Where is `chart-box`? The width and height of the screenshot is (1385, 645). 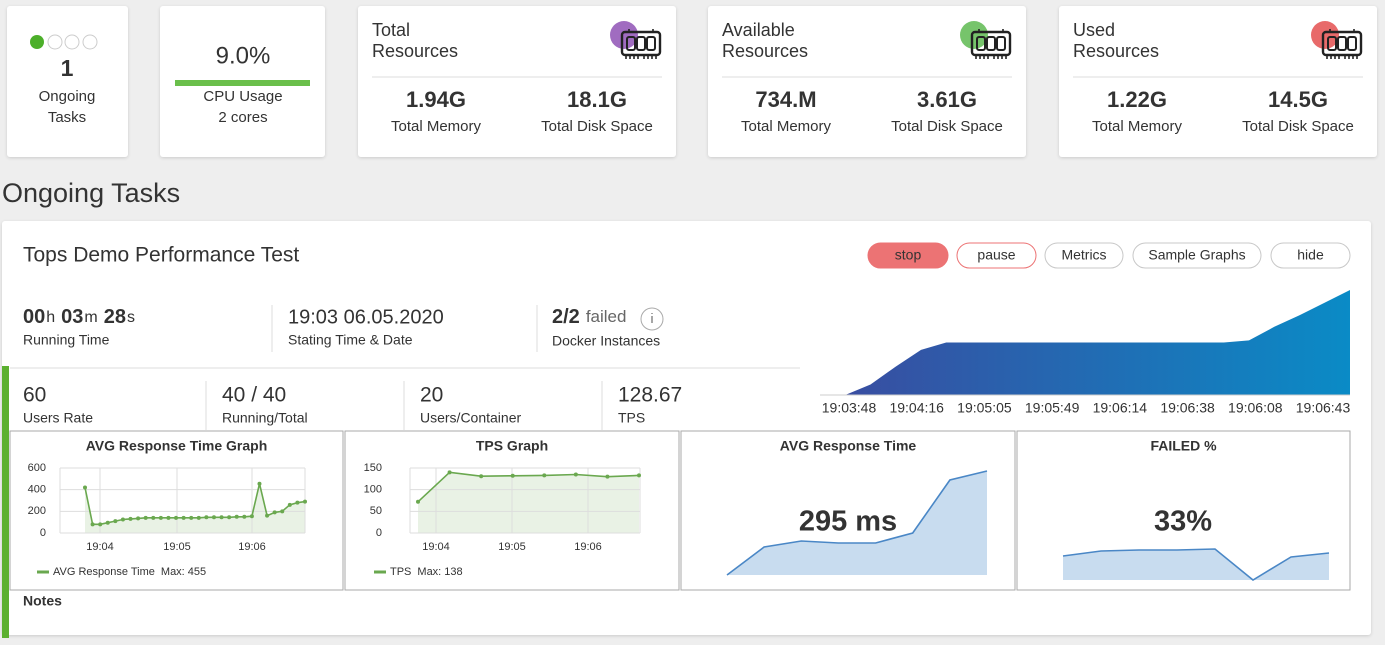
chart-box is located at coordinates (512, 510).